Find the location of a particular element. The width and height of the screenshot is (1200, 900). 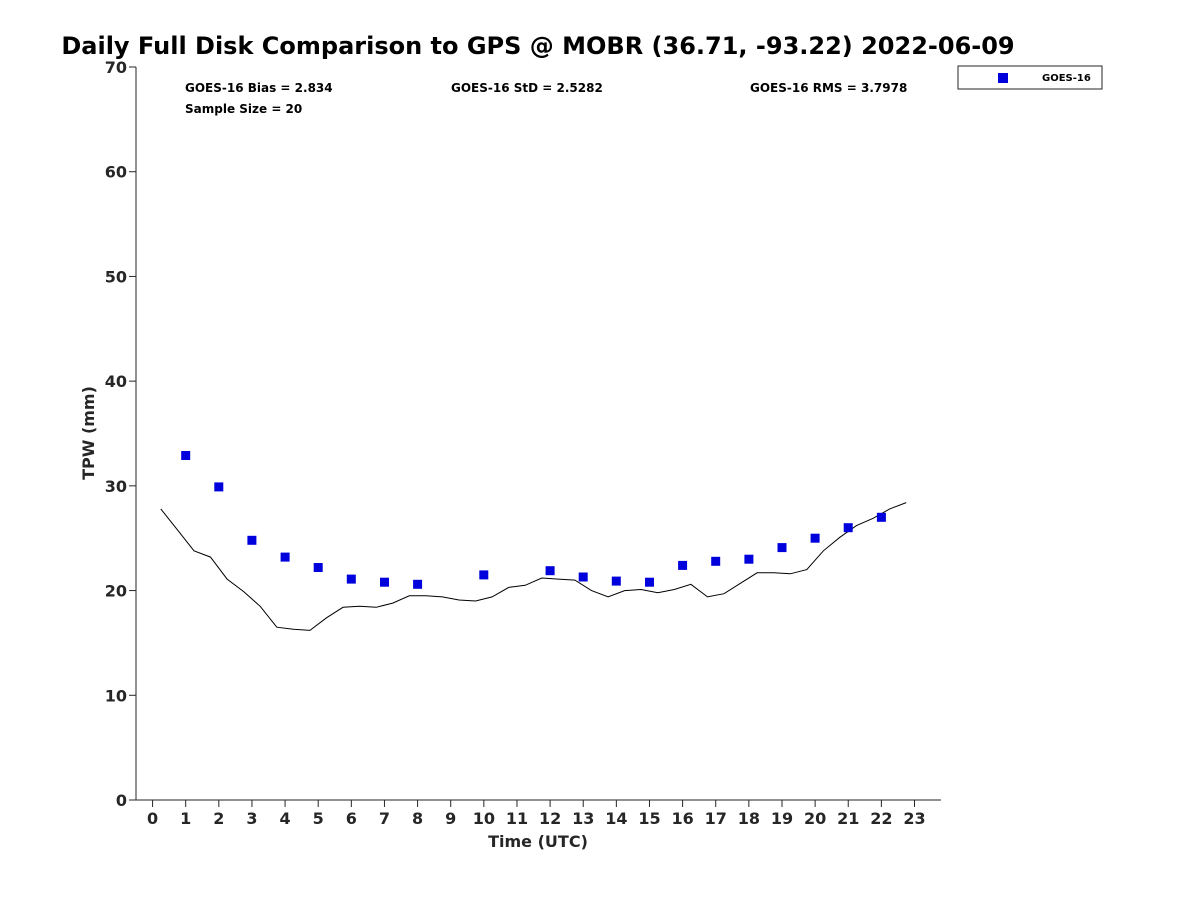

x-tick-label: 21 is located at coordinates (848, 818).